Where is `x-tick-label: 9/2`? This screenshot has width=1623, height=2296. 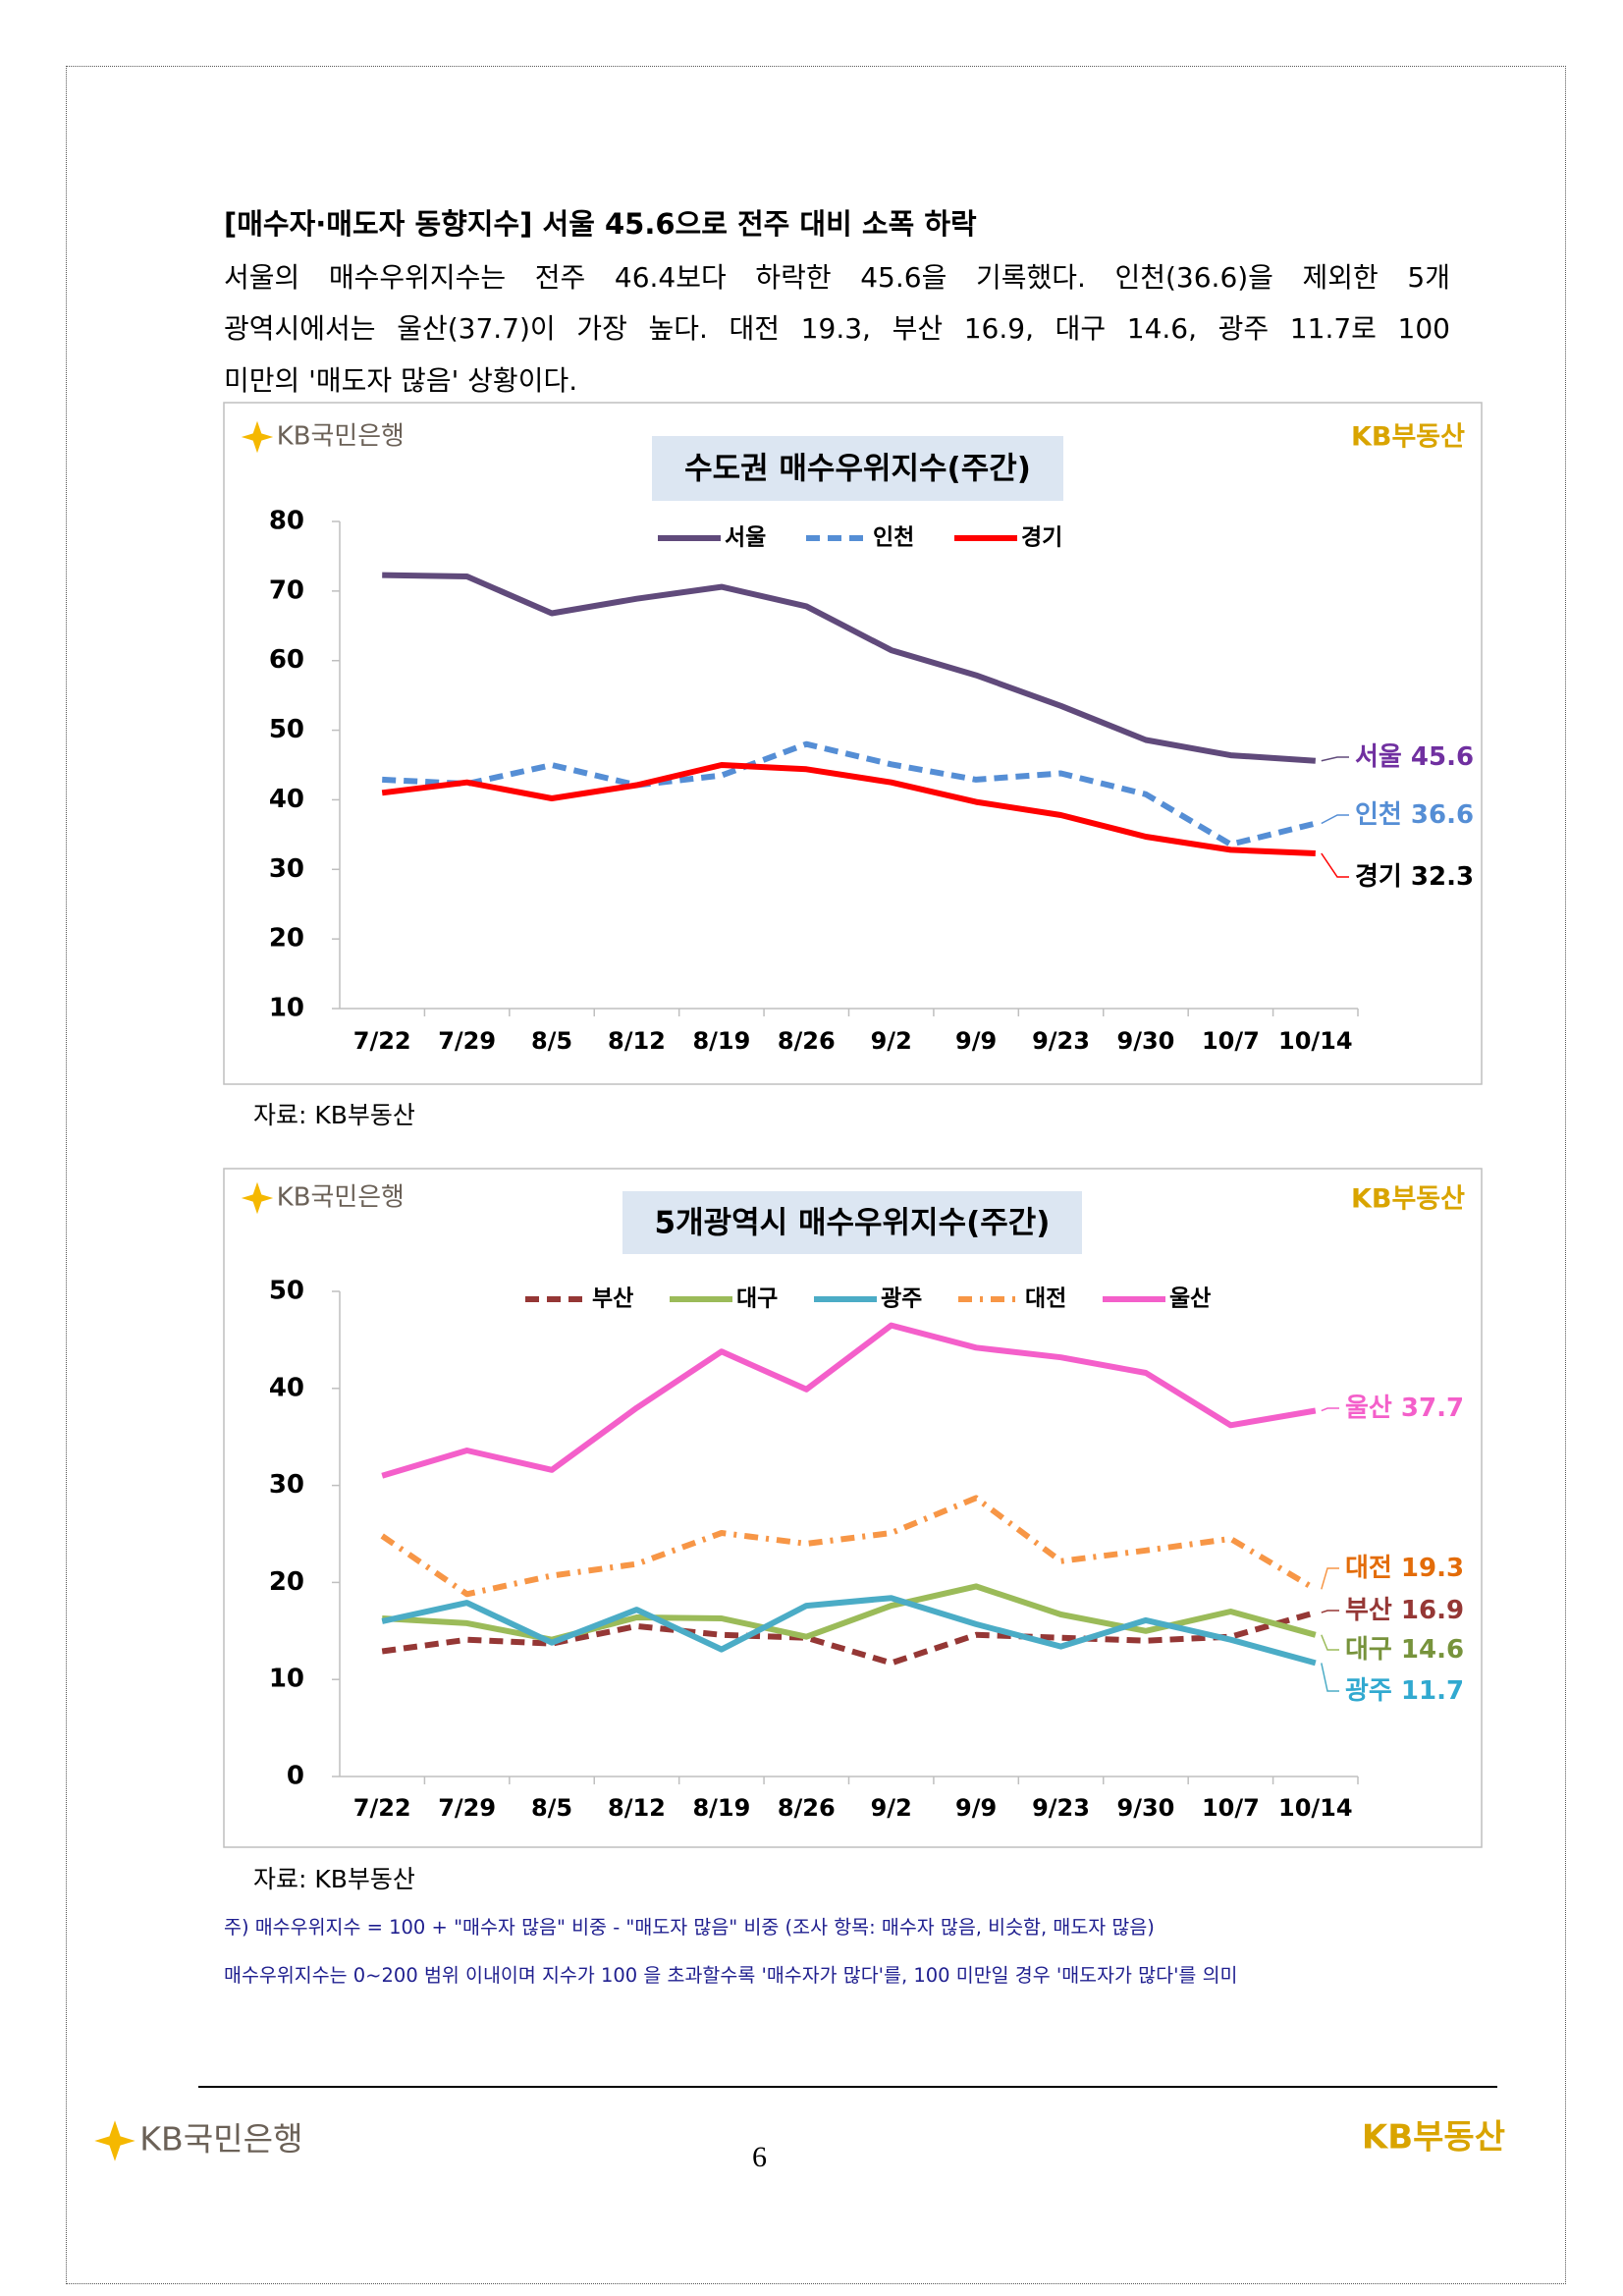
x-tick-label: 9/2 is located at coordinates (891, 1808).